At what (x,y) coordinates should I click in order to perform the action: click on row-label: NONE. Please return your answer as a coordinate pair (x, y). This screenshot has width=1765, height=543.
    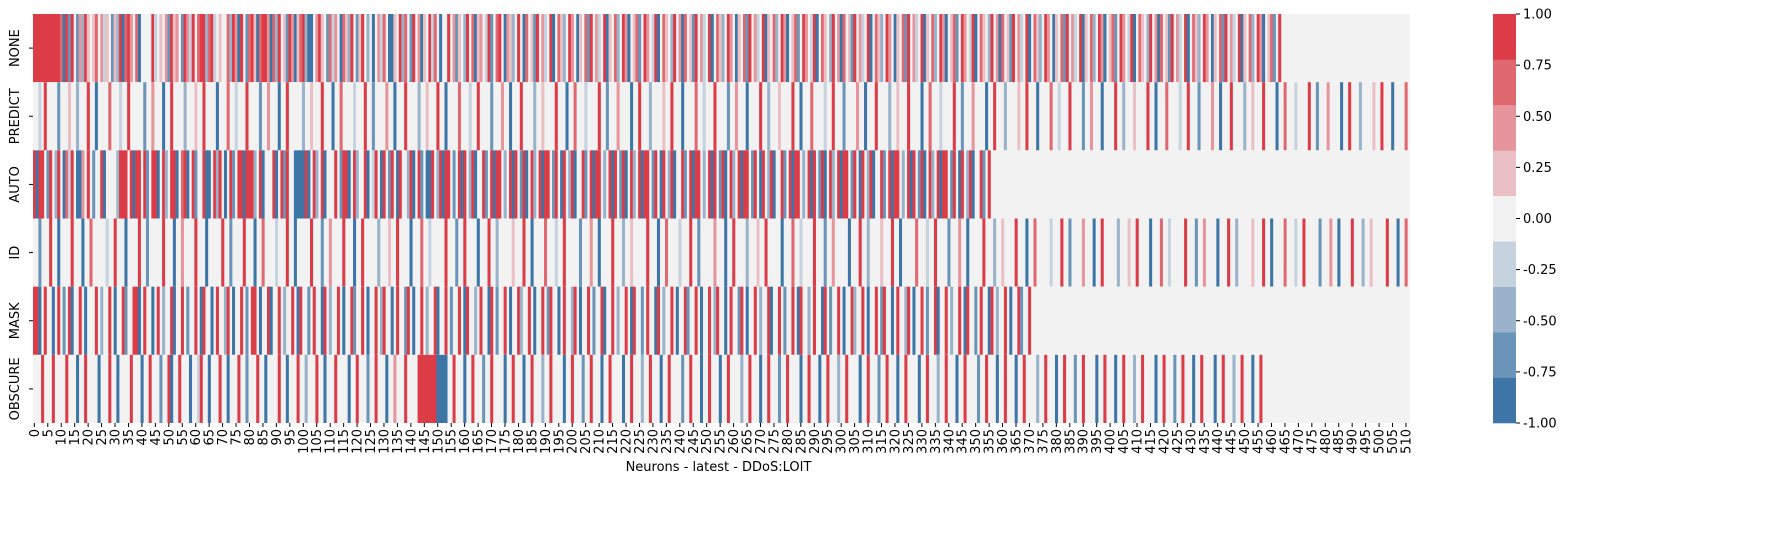
    Looking at the image, I should click on (15, 48).